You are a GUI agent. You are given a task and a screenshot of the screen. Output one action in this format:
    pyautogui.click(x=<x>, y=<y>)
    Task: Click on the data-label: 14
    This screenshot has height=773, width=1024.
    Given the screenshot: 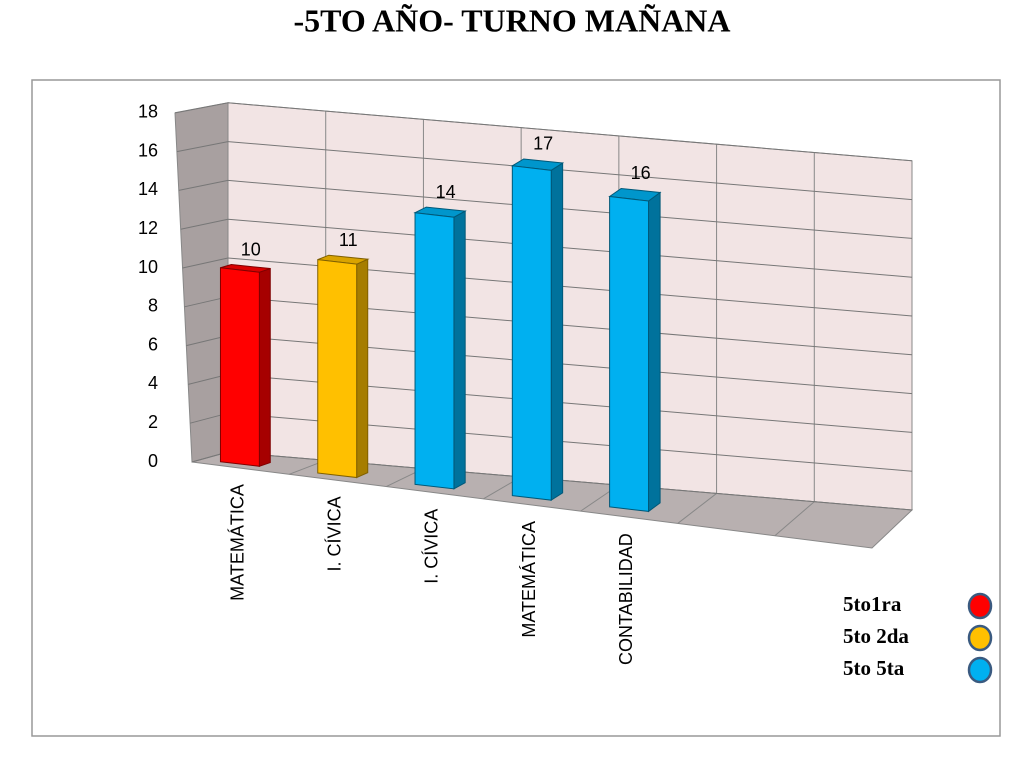 What is the action you would take?
    pyautogui.click(x=446, y=192)
    